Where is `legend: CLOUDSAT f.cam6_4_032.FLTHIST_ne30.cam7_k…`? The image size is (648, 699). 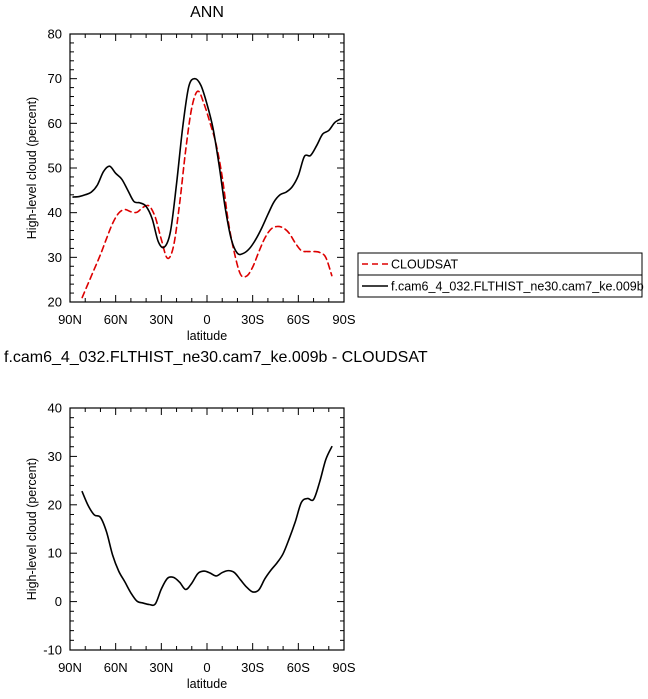 legend: CLOUDSAT f.cam6_4_032.FLTHIST_ne30.cam7_k… is located at coordinates (500, 275).